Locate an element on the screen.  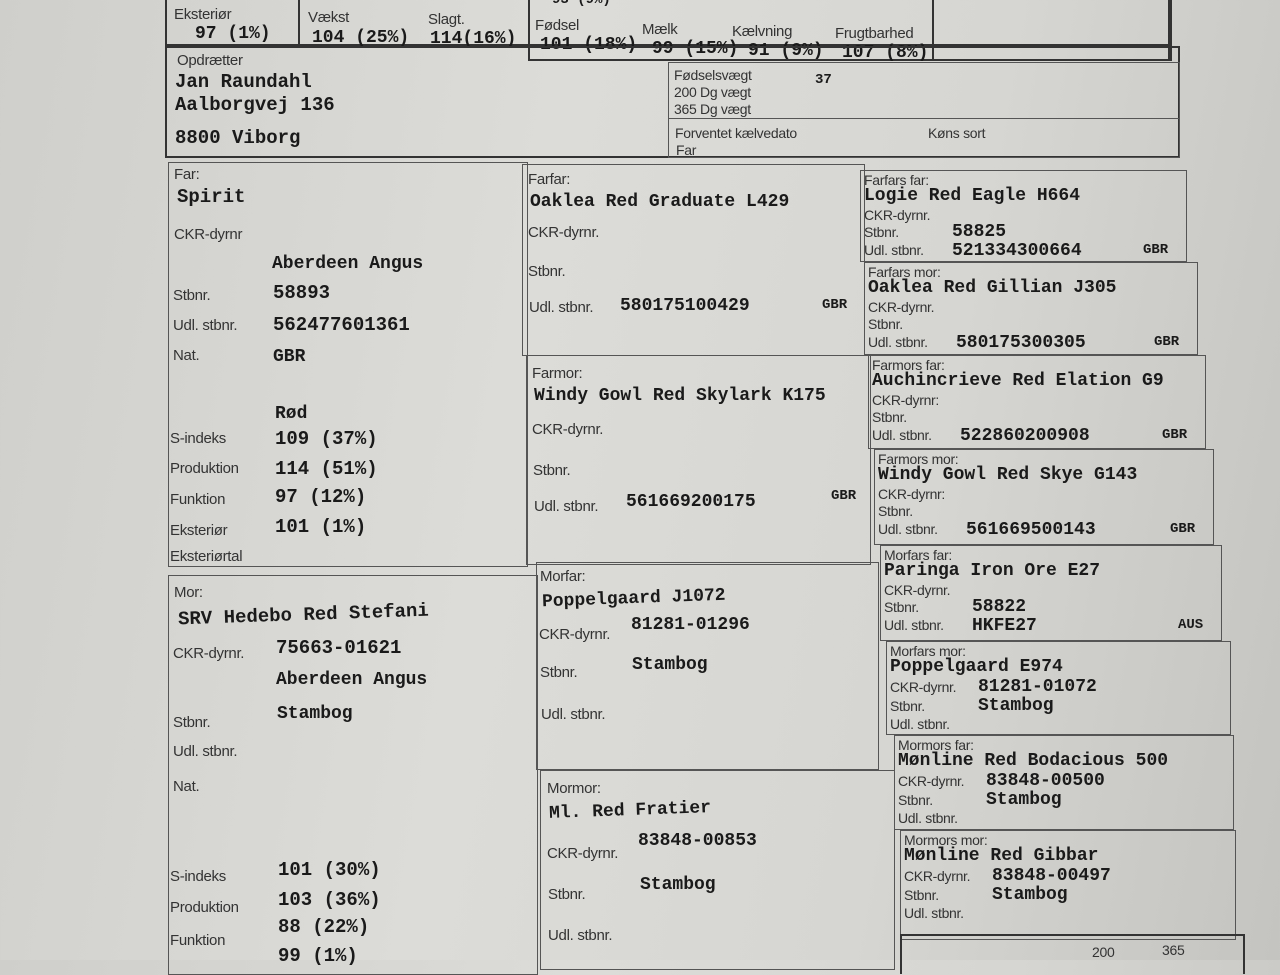
far-prod-label: Produktion is located at coordinates (204, 468).